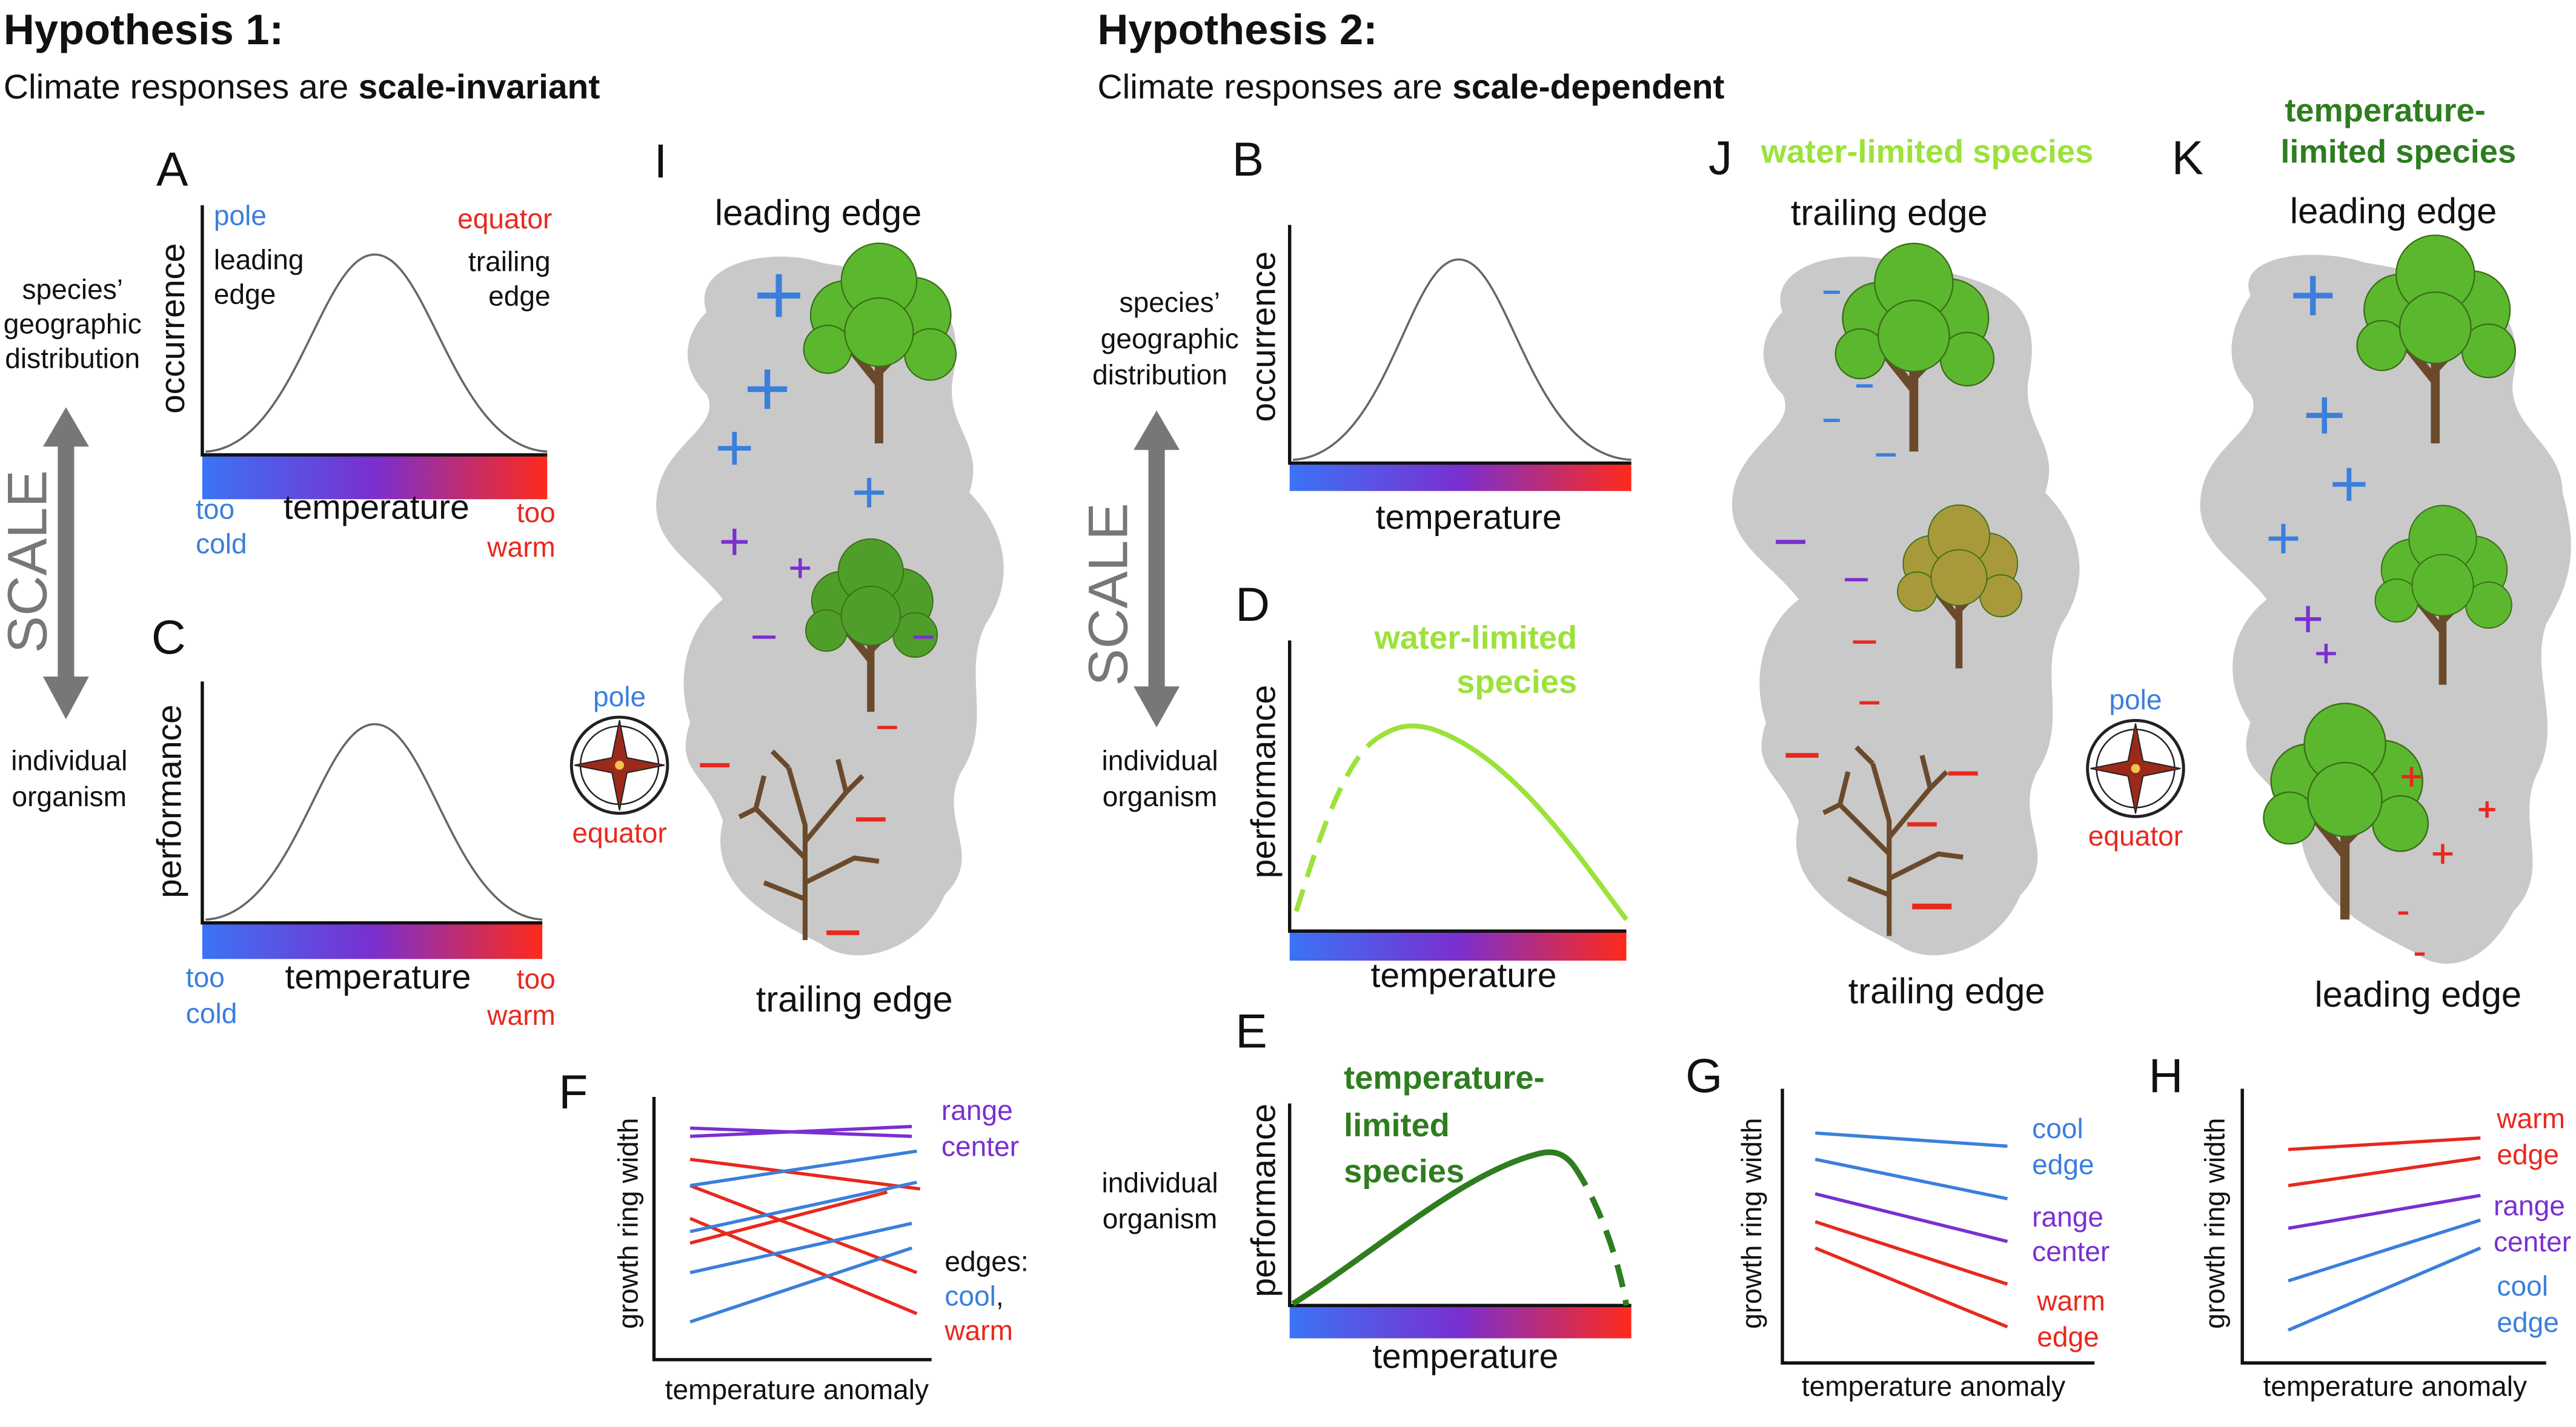  Describe the element at coordinates (479, 87) in the screenshot. I see `emphasis: scale-invariant` at that location.